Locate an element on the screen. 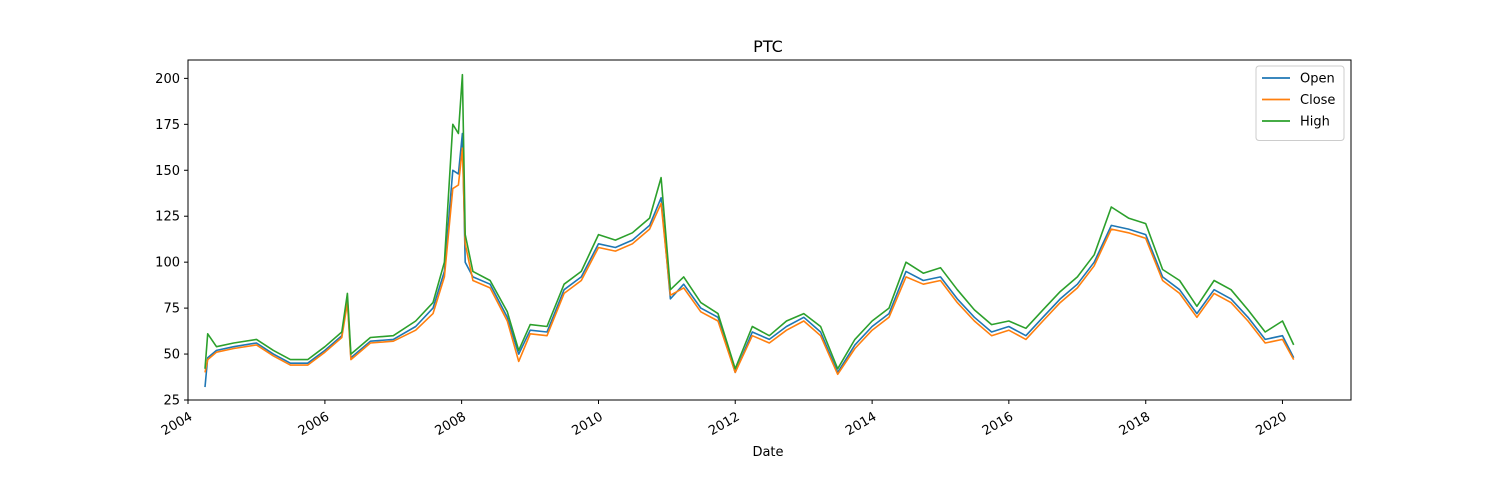 The height and width of the screenshot is (500, 1500). y-axis: 25 50 75 100 125 150 175 200 is located at coordinates (171, 240).